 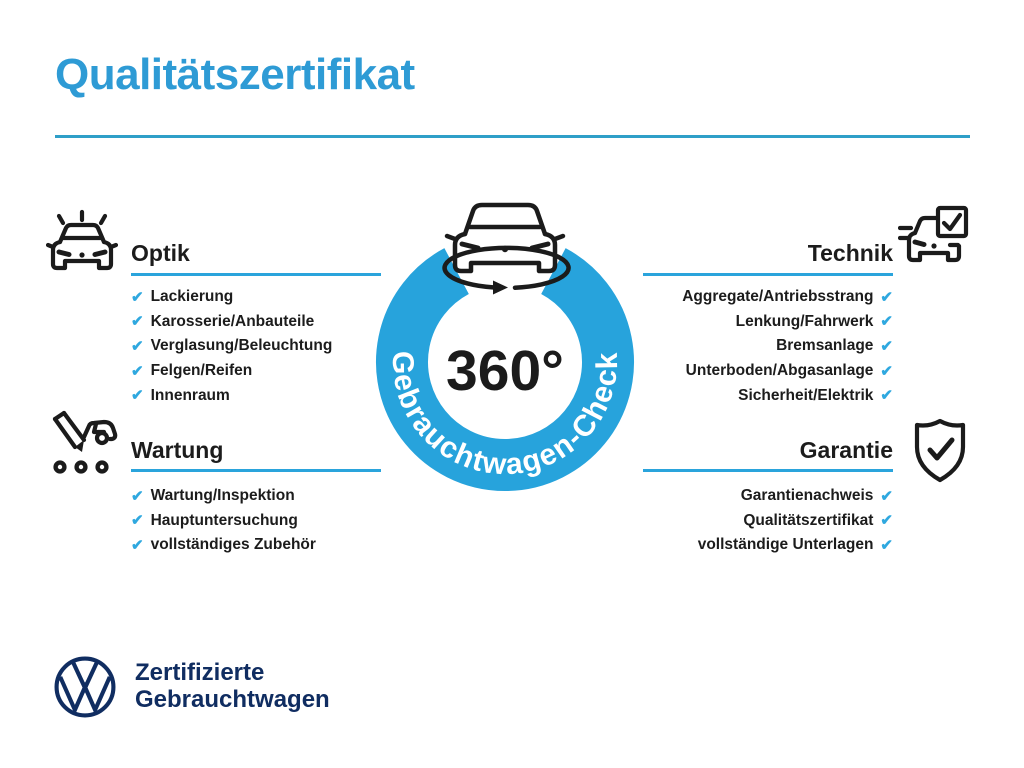 I want to click on item-label: Unterboden/Abgasanlage, so click(x=779, y=371).